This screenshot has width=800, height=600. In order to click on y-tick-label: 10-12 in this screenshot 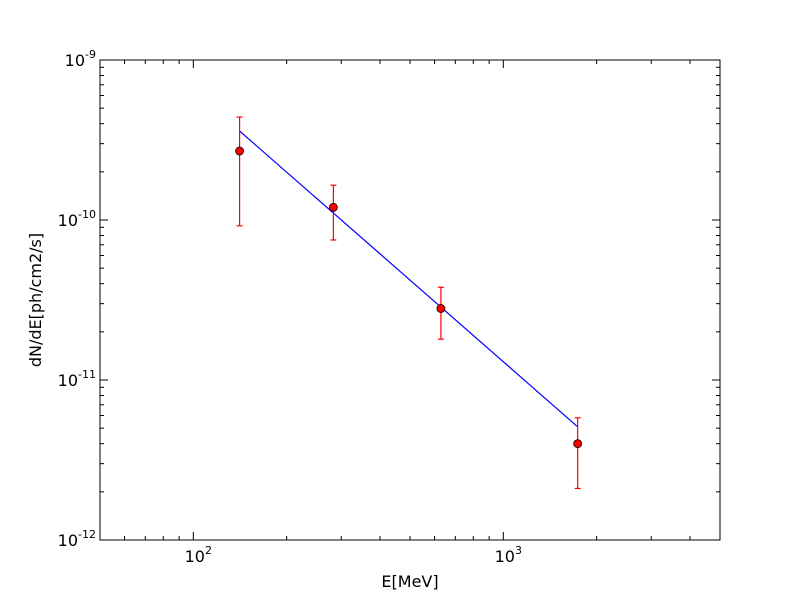, I will do `click(77, 539)`.